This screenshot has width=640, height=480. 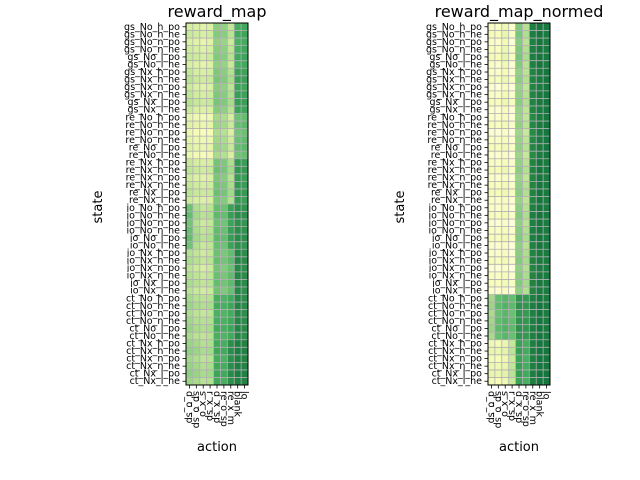 What do you see at coordinates (457, 374) in the screenshot?
I see `y-tick-label: ct_Nx_l_po` at bounding box center [457, 374].